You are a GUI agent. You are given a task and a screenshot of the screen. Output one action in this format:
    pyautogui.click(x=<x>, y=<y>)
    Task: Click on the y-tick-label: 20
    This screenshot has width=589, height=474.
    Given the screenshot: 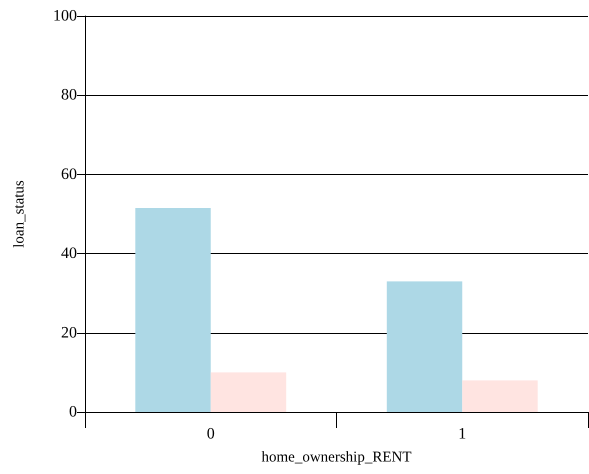 What is the action you would take?
    pyautogui.click(x=69, y=333)
    